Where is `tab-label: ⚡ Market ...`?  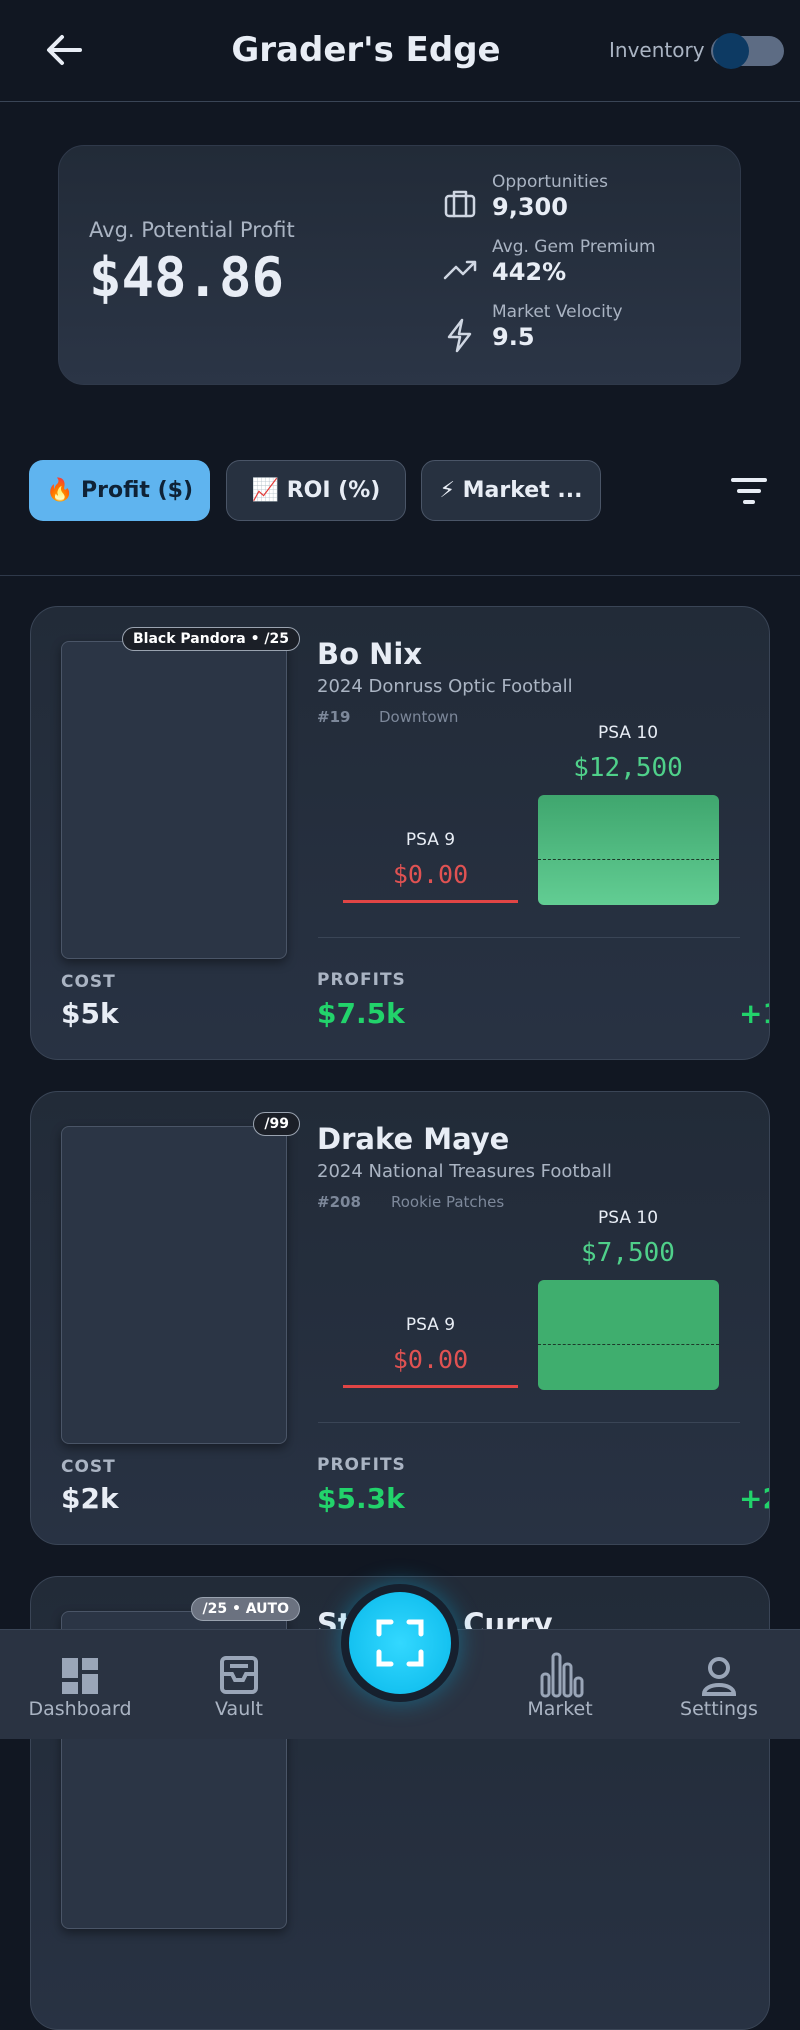
tab-label: ⚡ Market ... is located at coordinates (511, 490).